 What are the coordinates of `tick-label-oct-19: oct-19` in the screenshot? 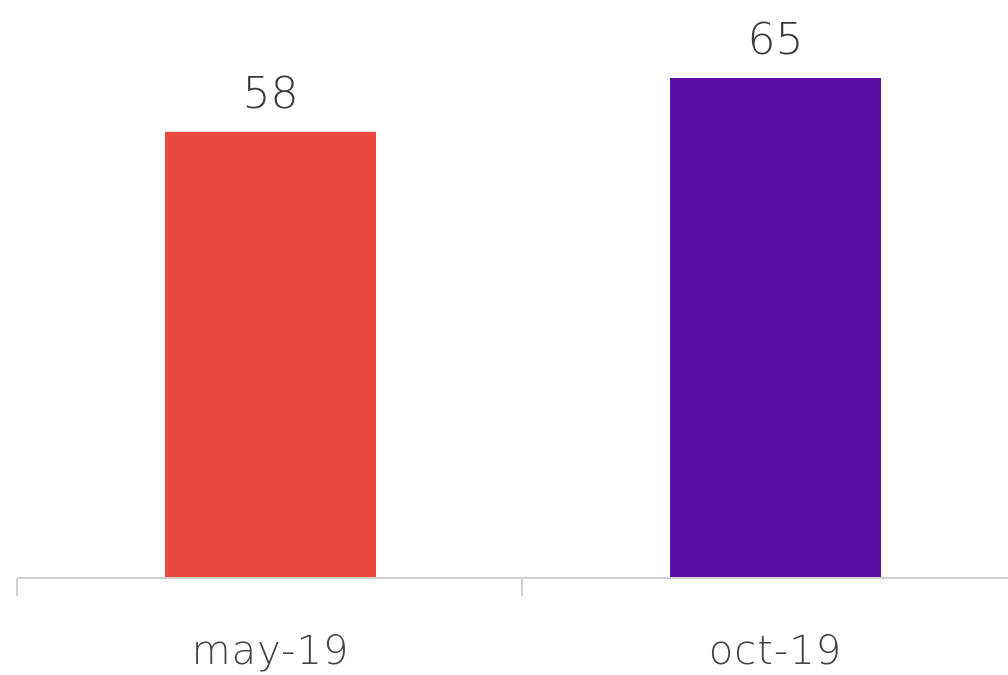 It's located at (775, 651).